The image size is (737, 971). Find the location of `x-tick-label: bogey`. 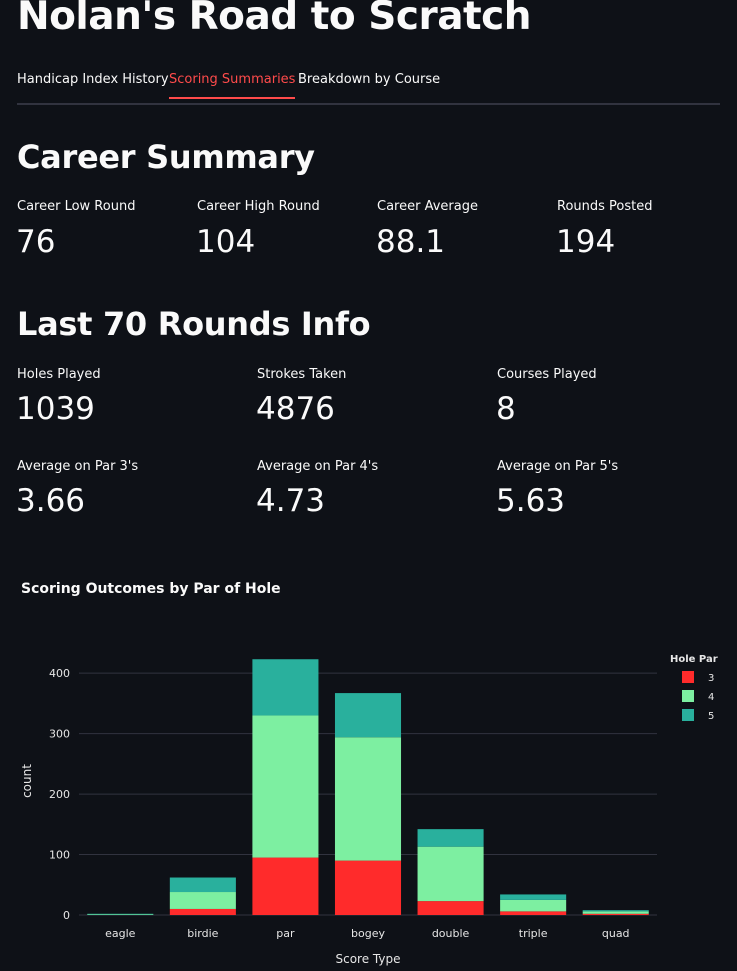

x-tick-label: bogey is located at coordinates (368, 933).